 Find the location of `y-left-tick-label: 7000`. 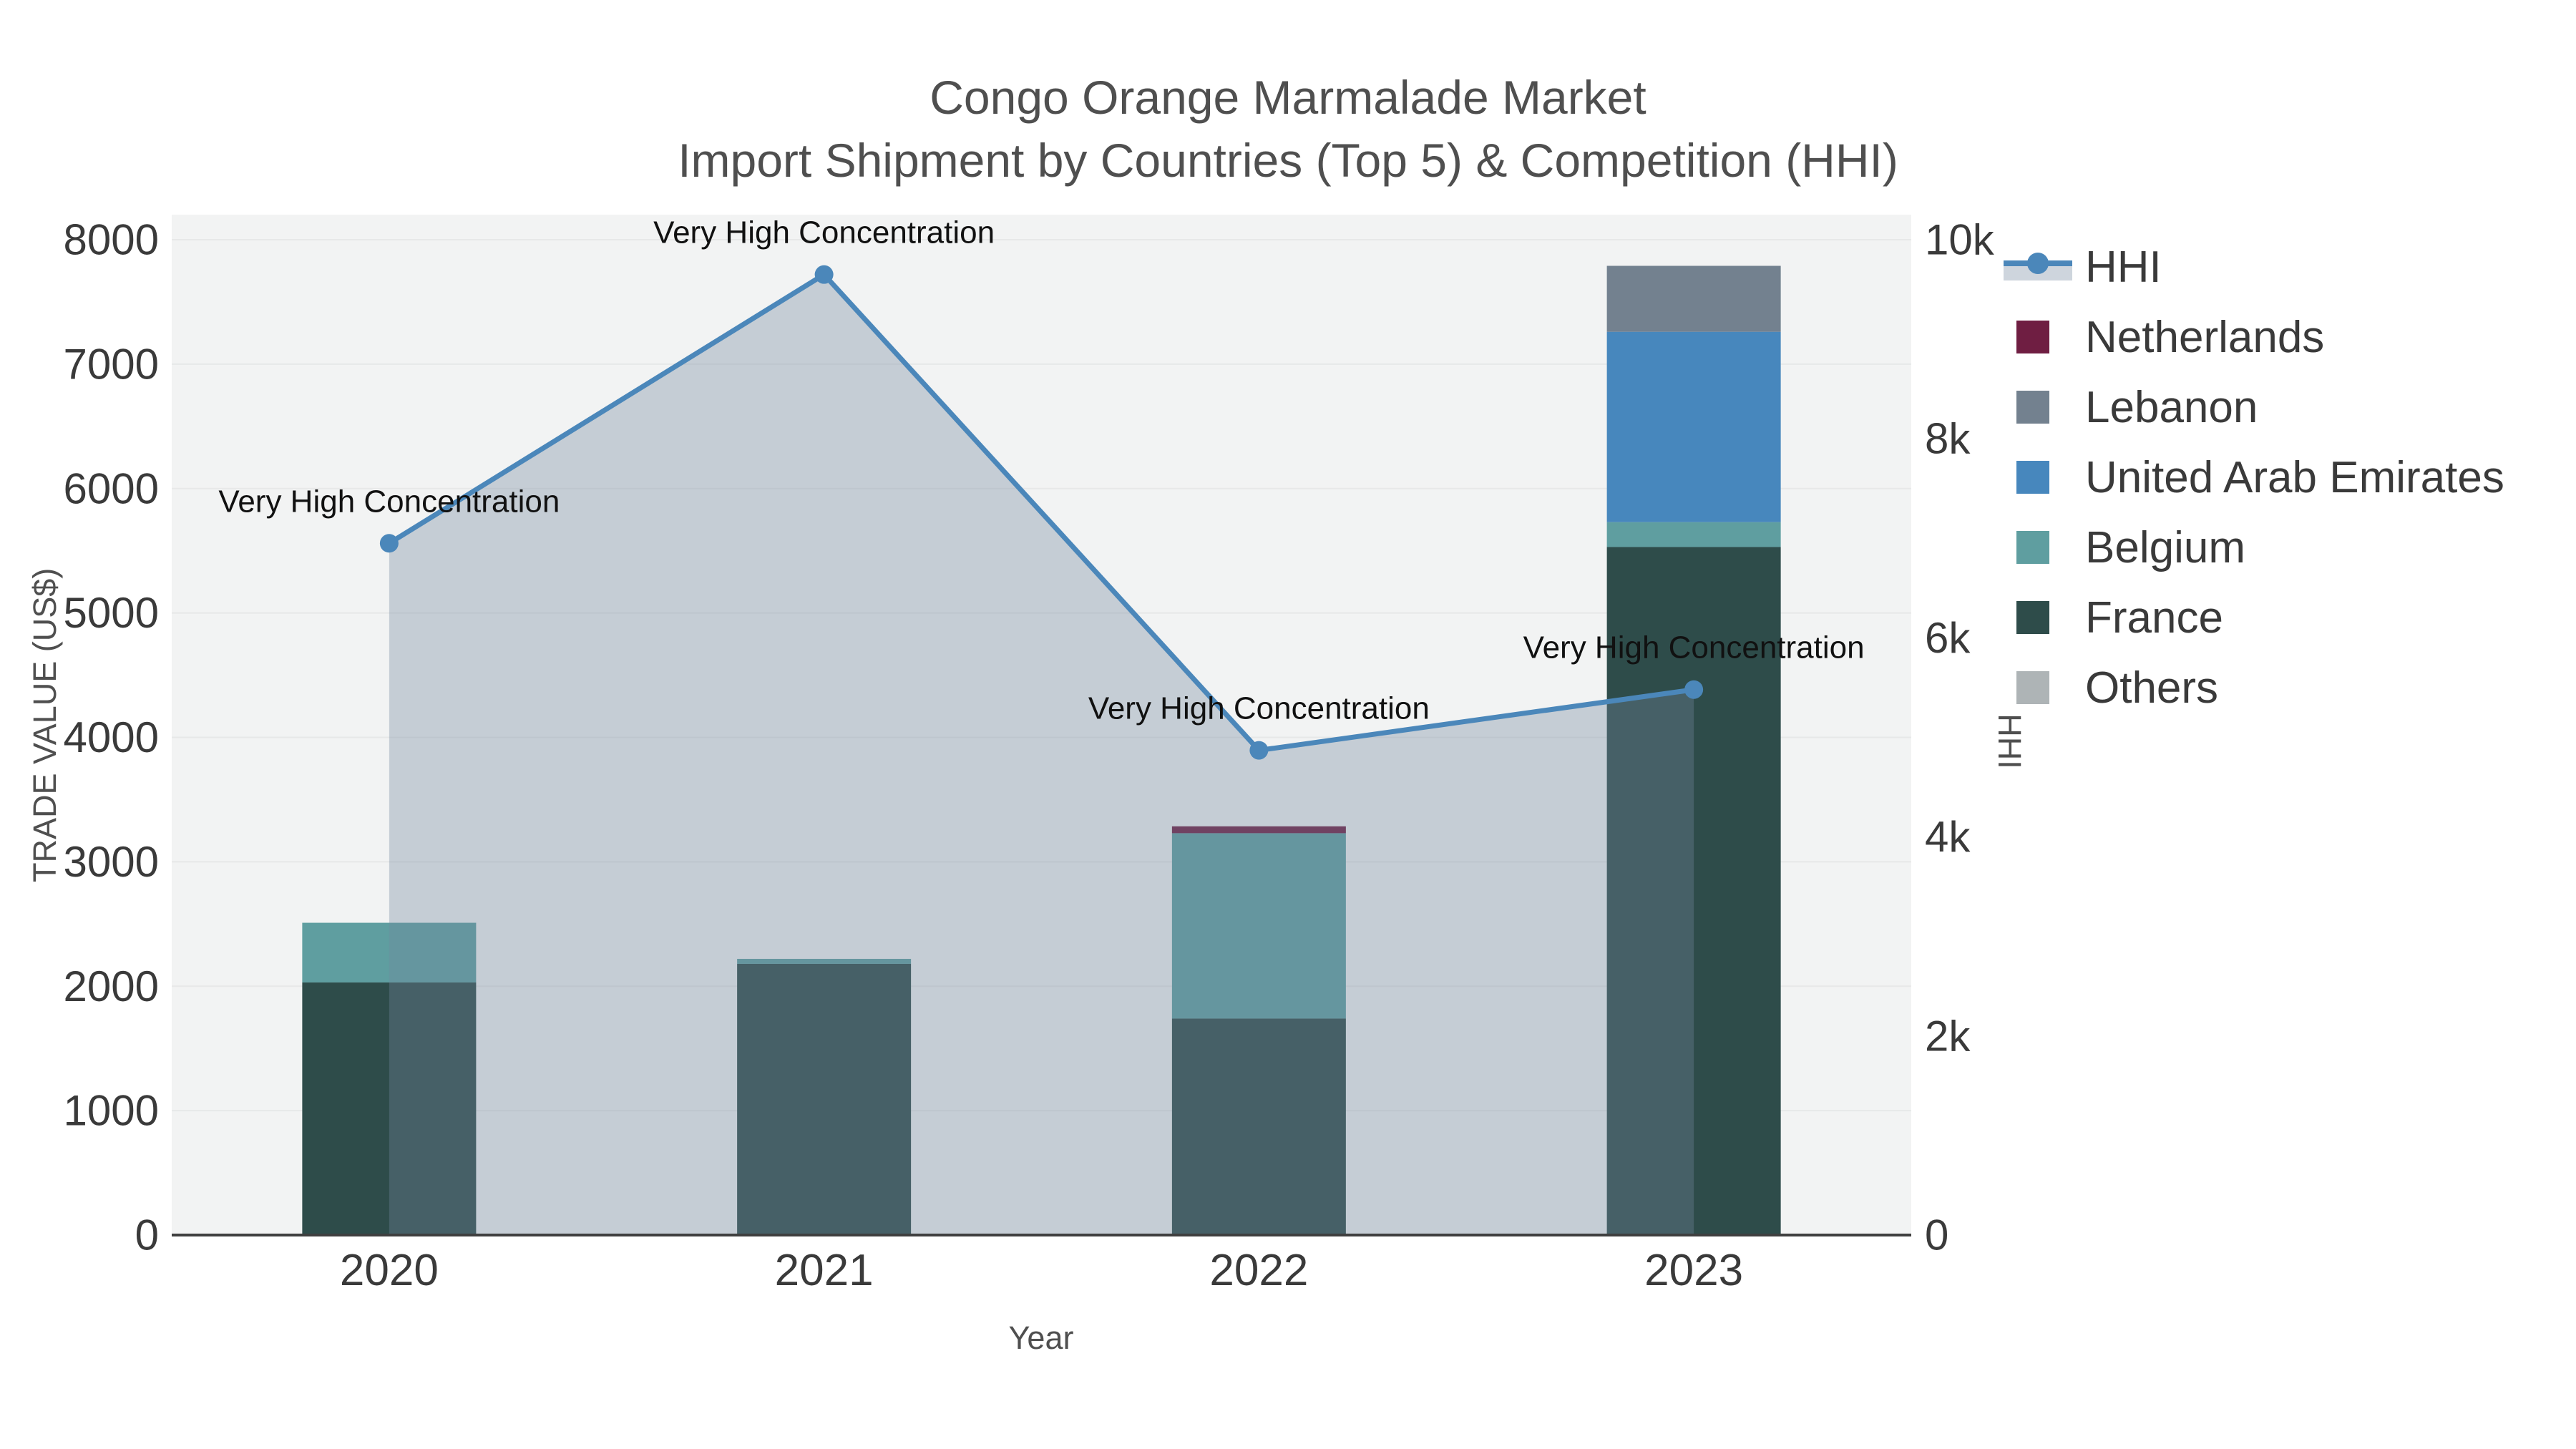

y-left-tick-label: 7000 is located at coordinates (111, 364).